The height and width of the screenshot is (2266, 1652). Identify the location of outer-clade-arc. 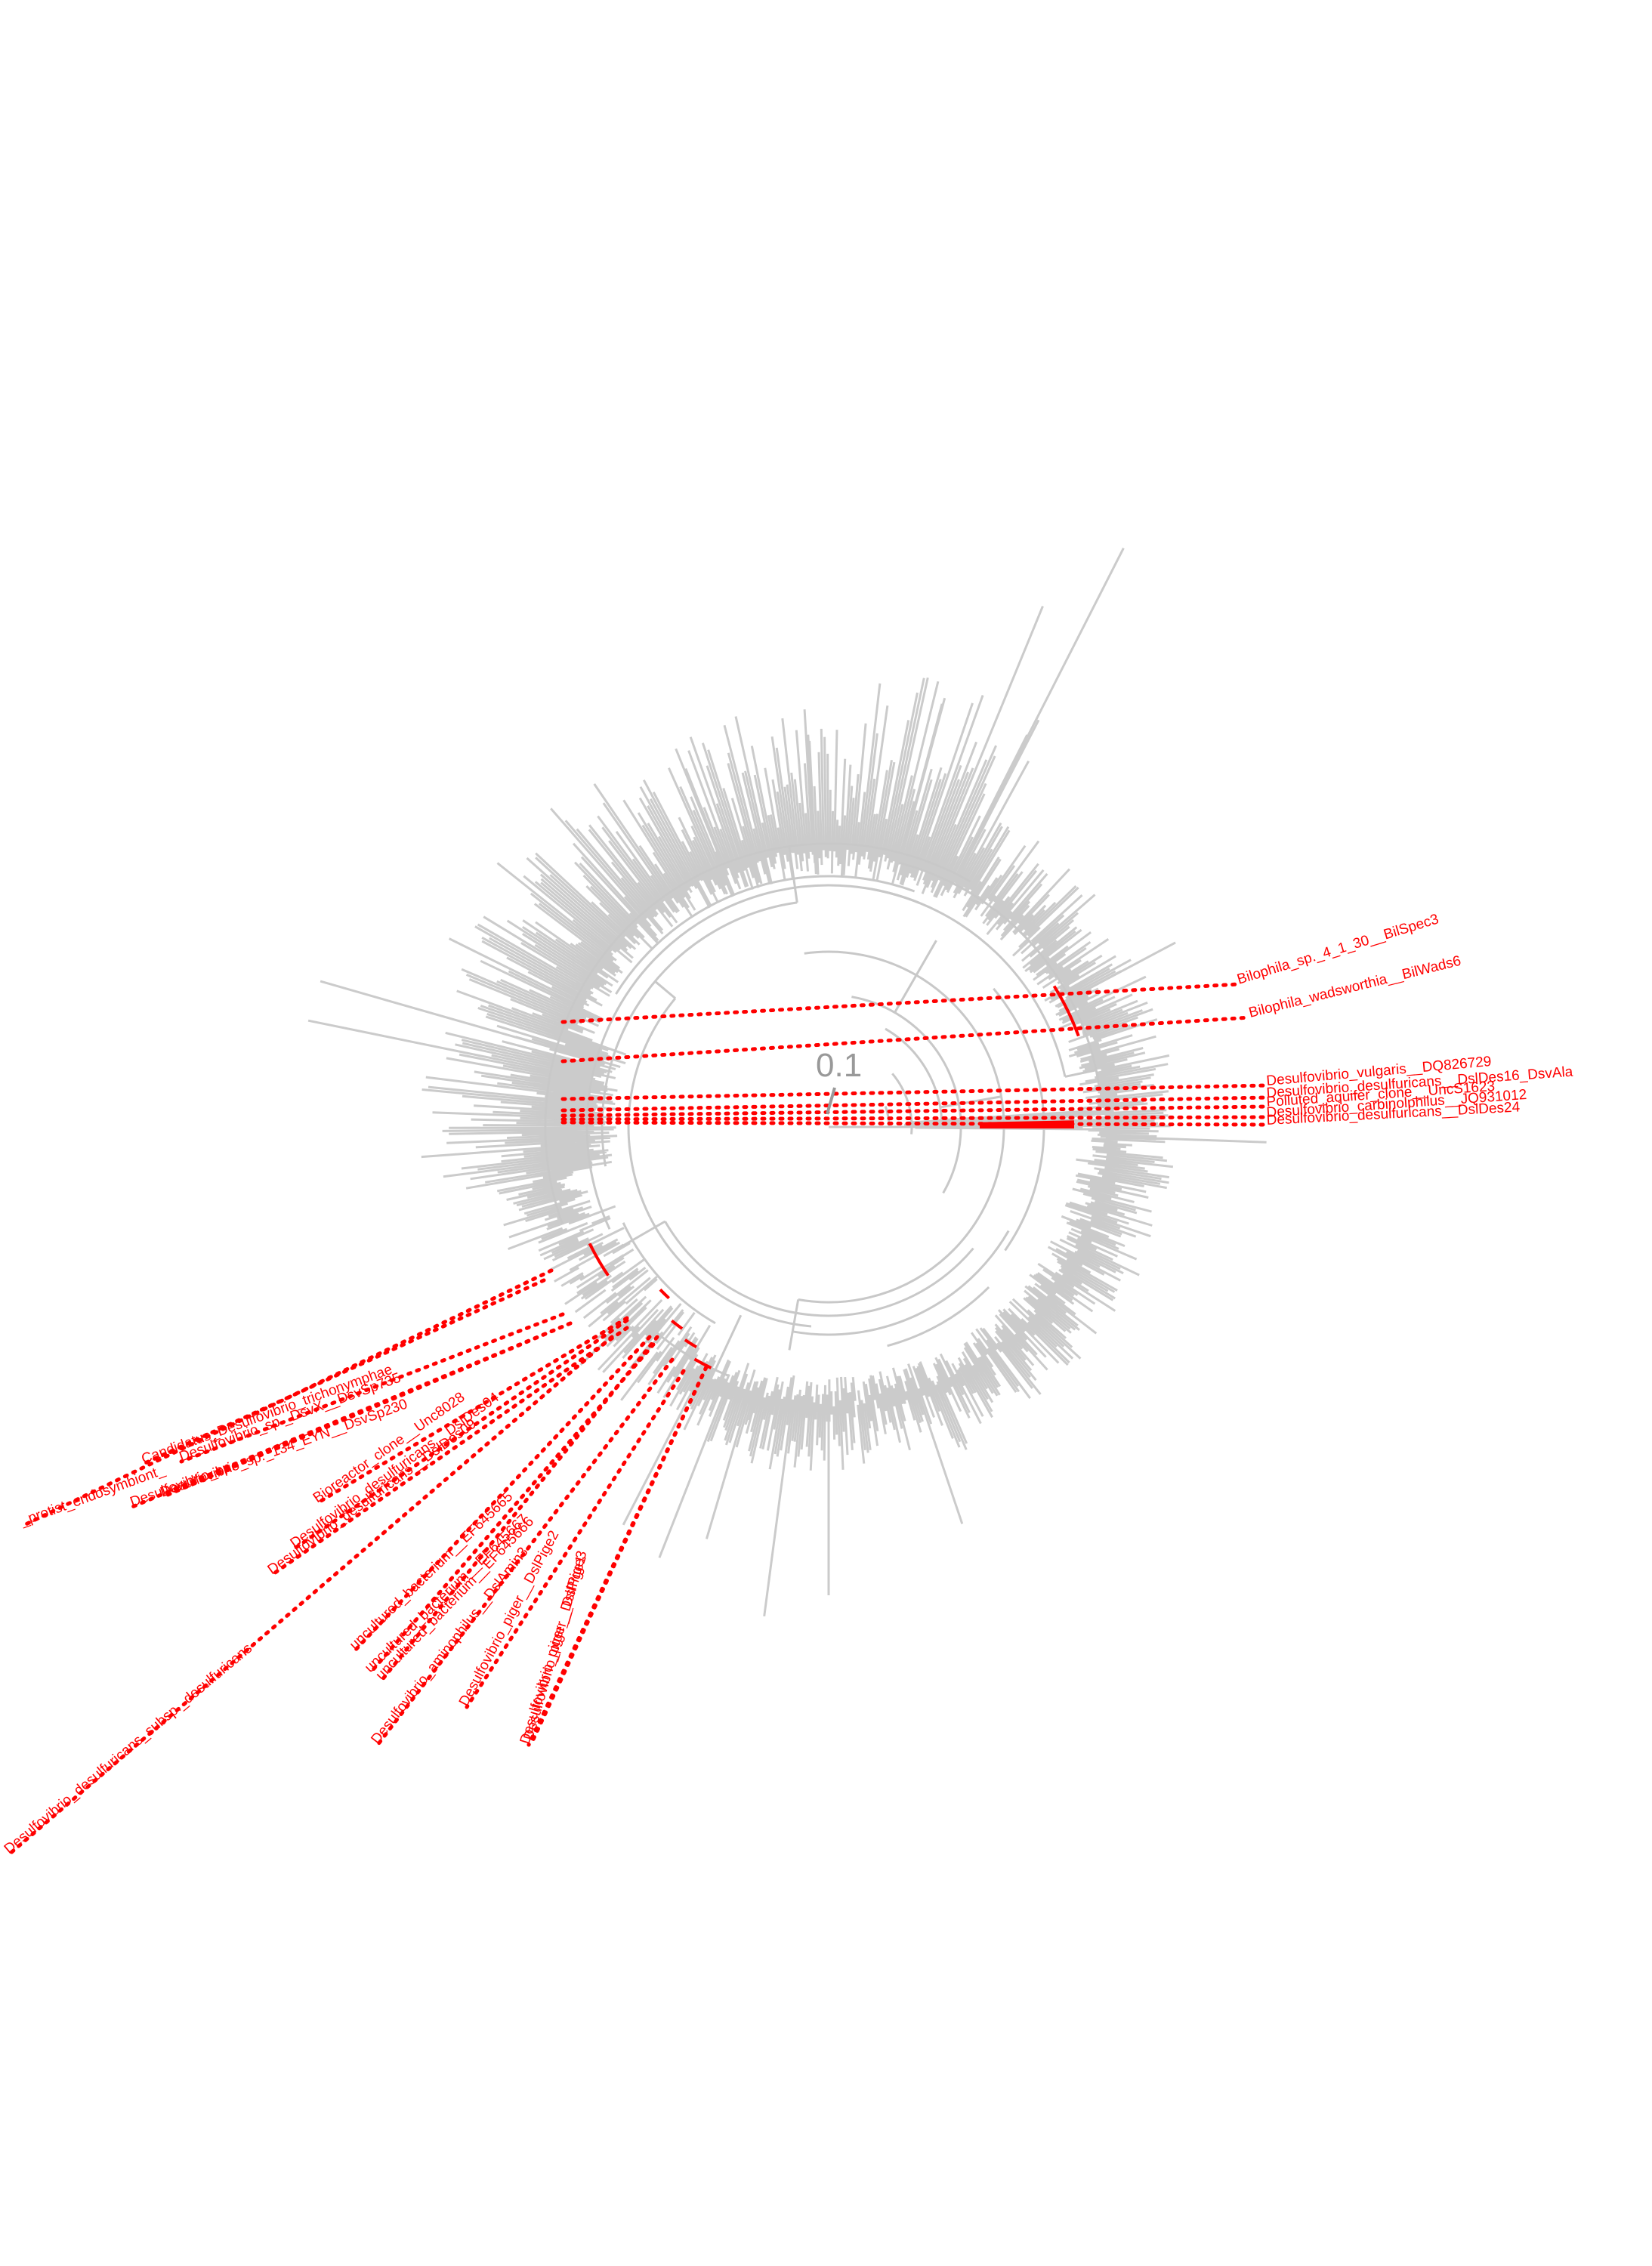
(938, 1317).